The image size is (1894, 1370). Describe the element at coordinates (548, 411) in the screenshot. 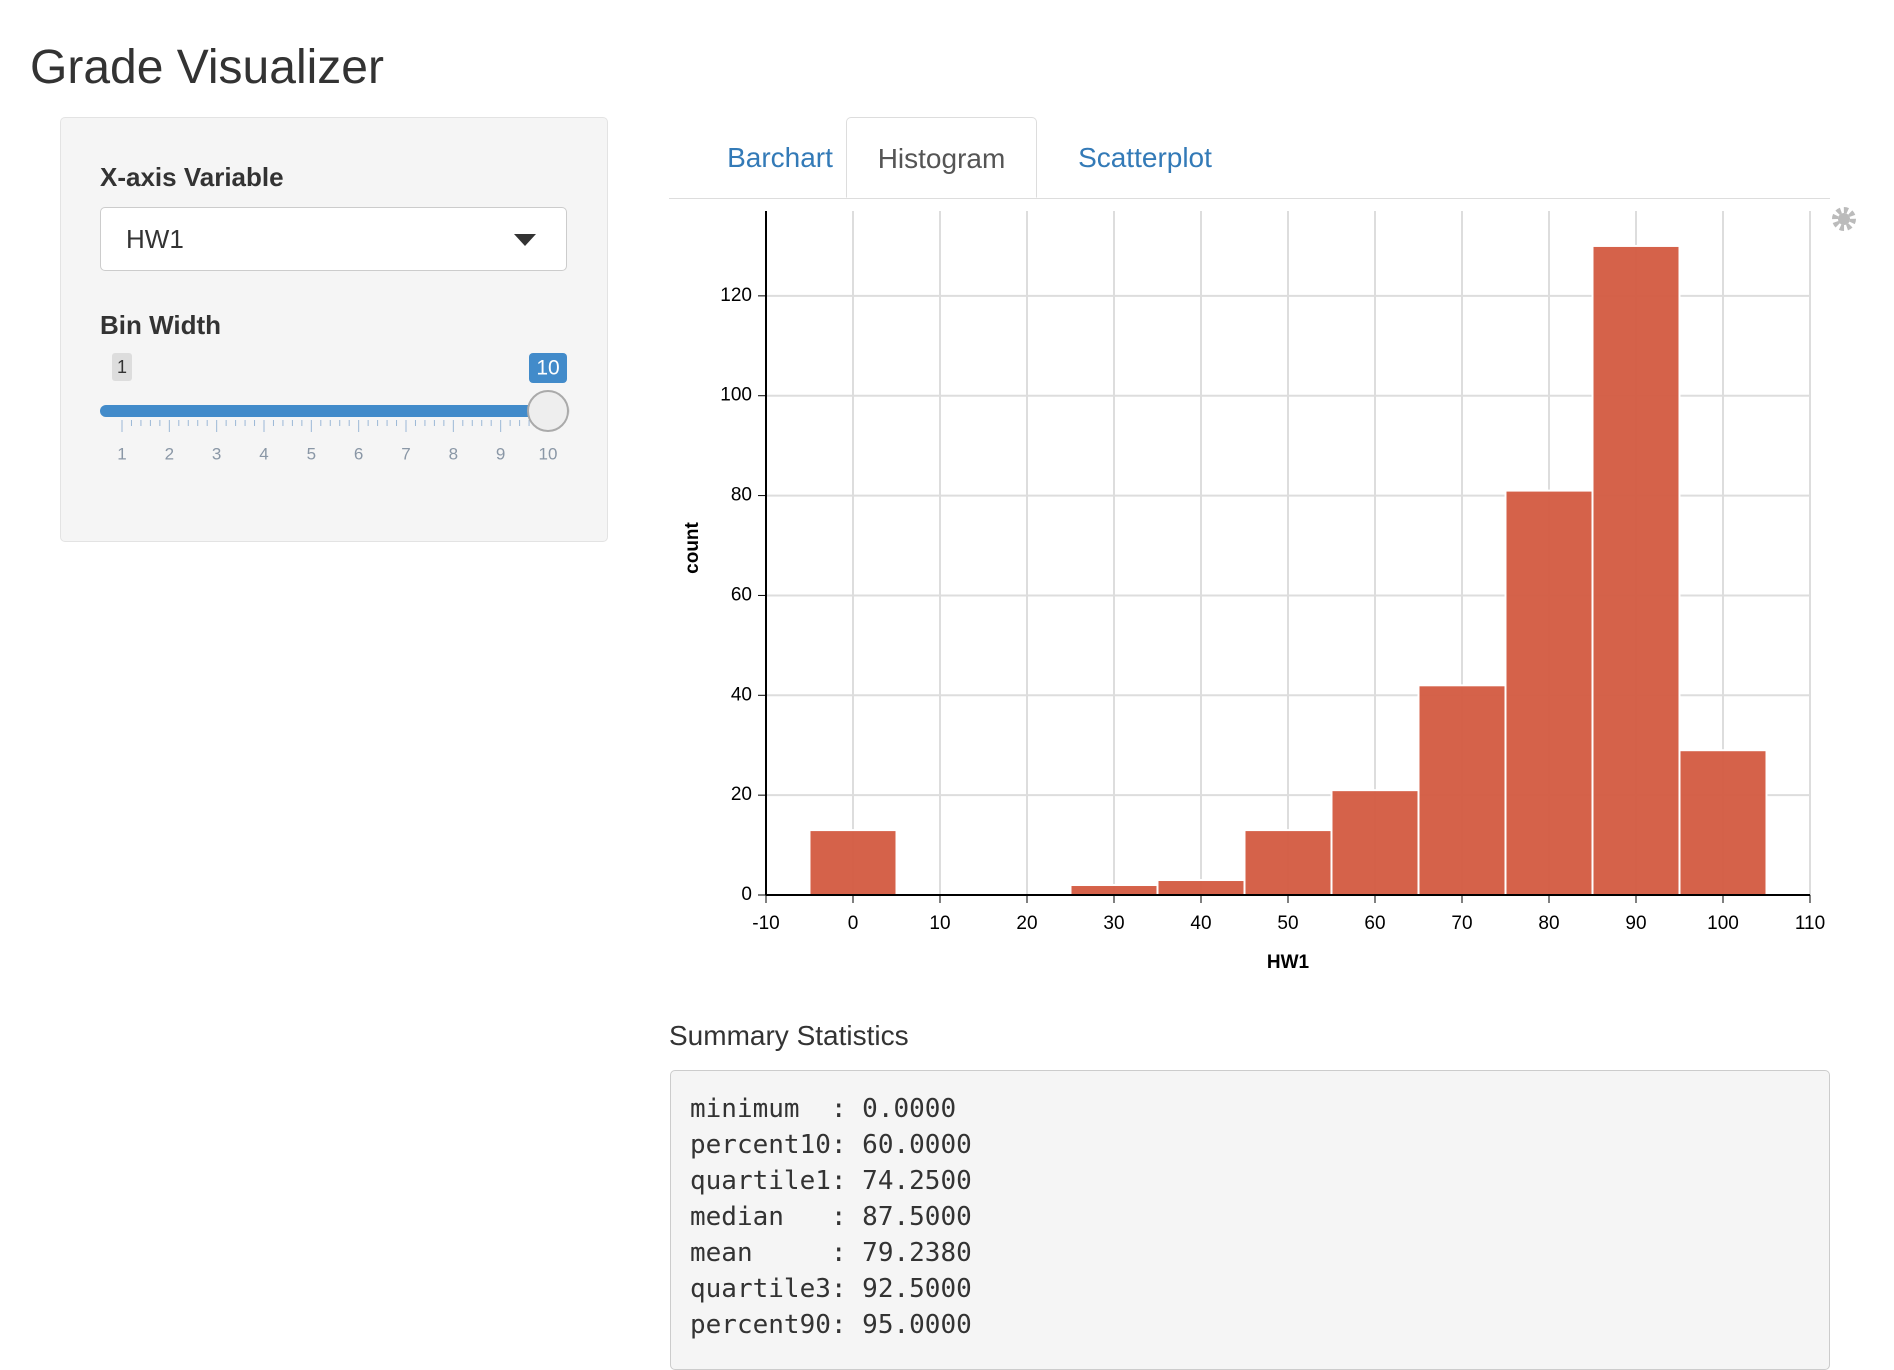

I see `slider-handle` at that location.